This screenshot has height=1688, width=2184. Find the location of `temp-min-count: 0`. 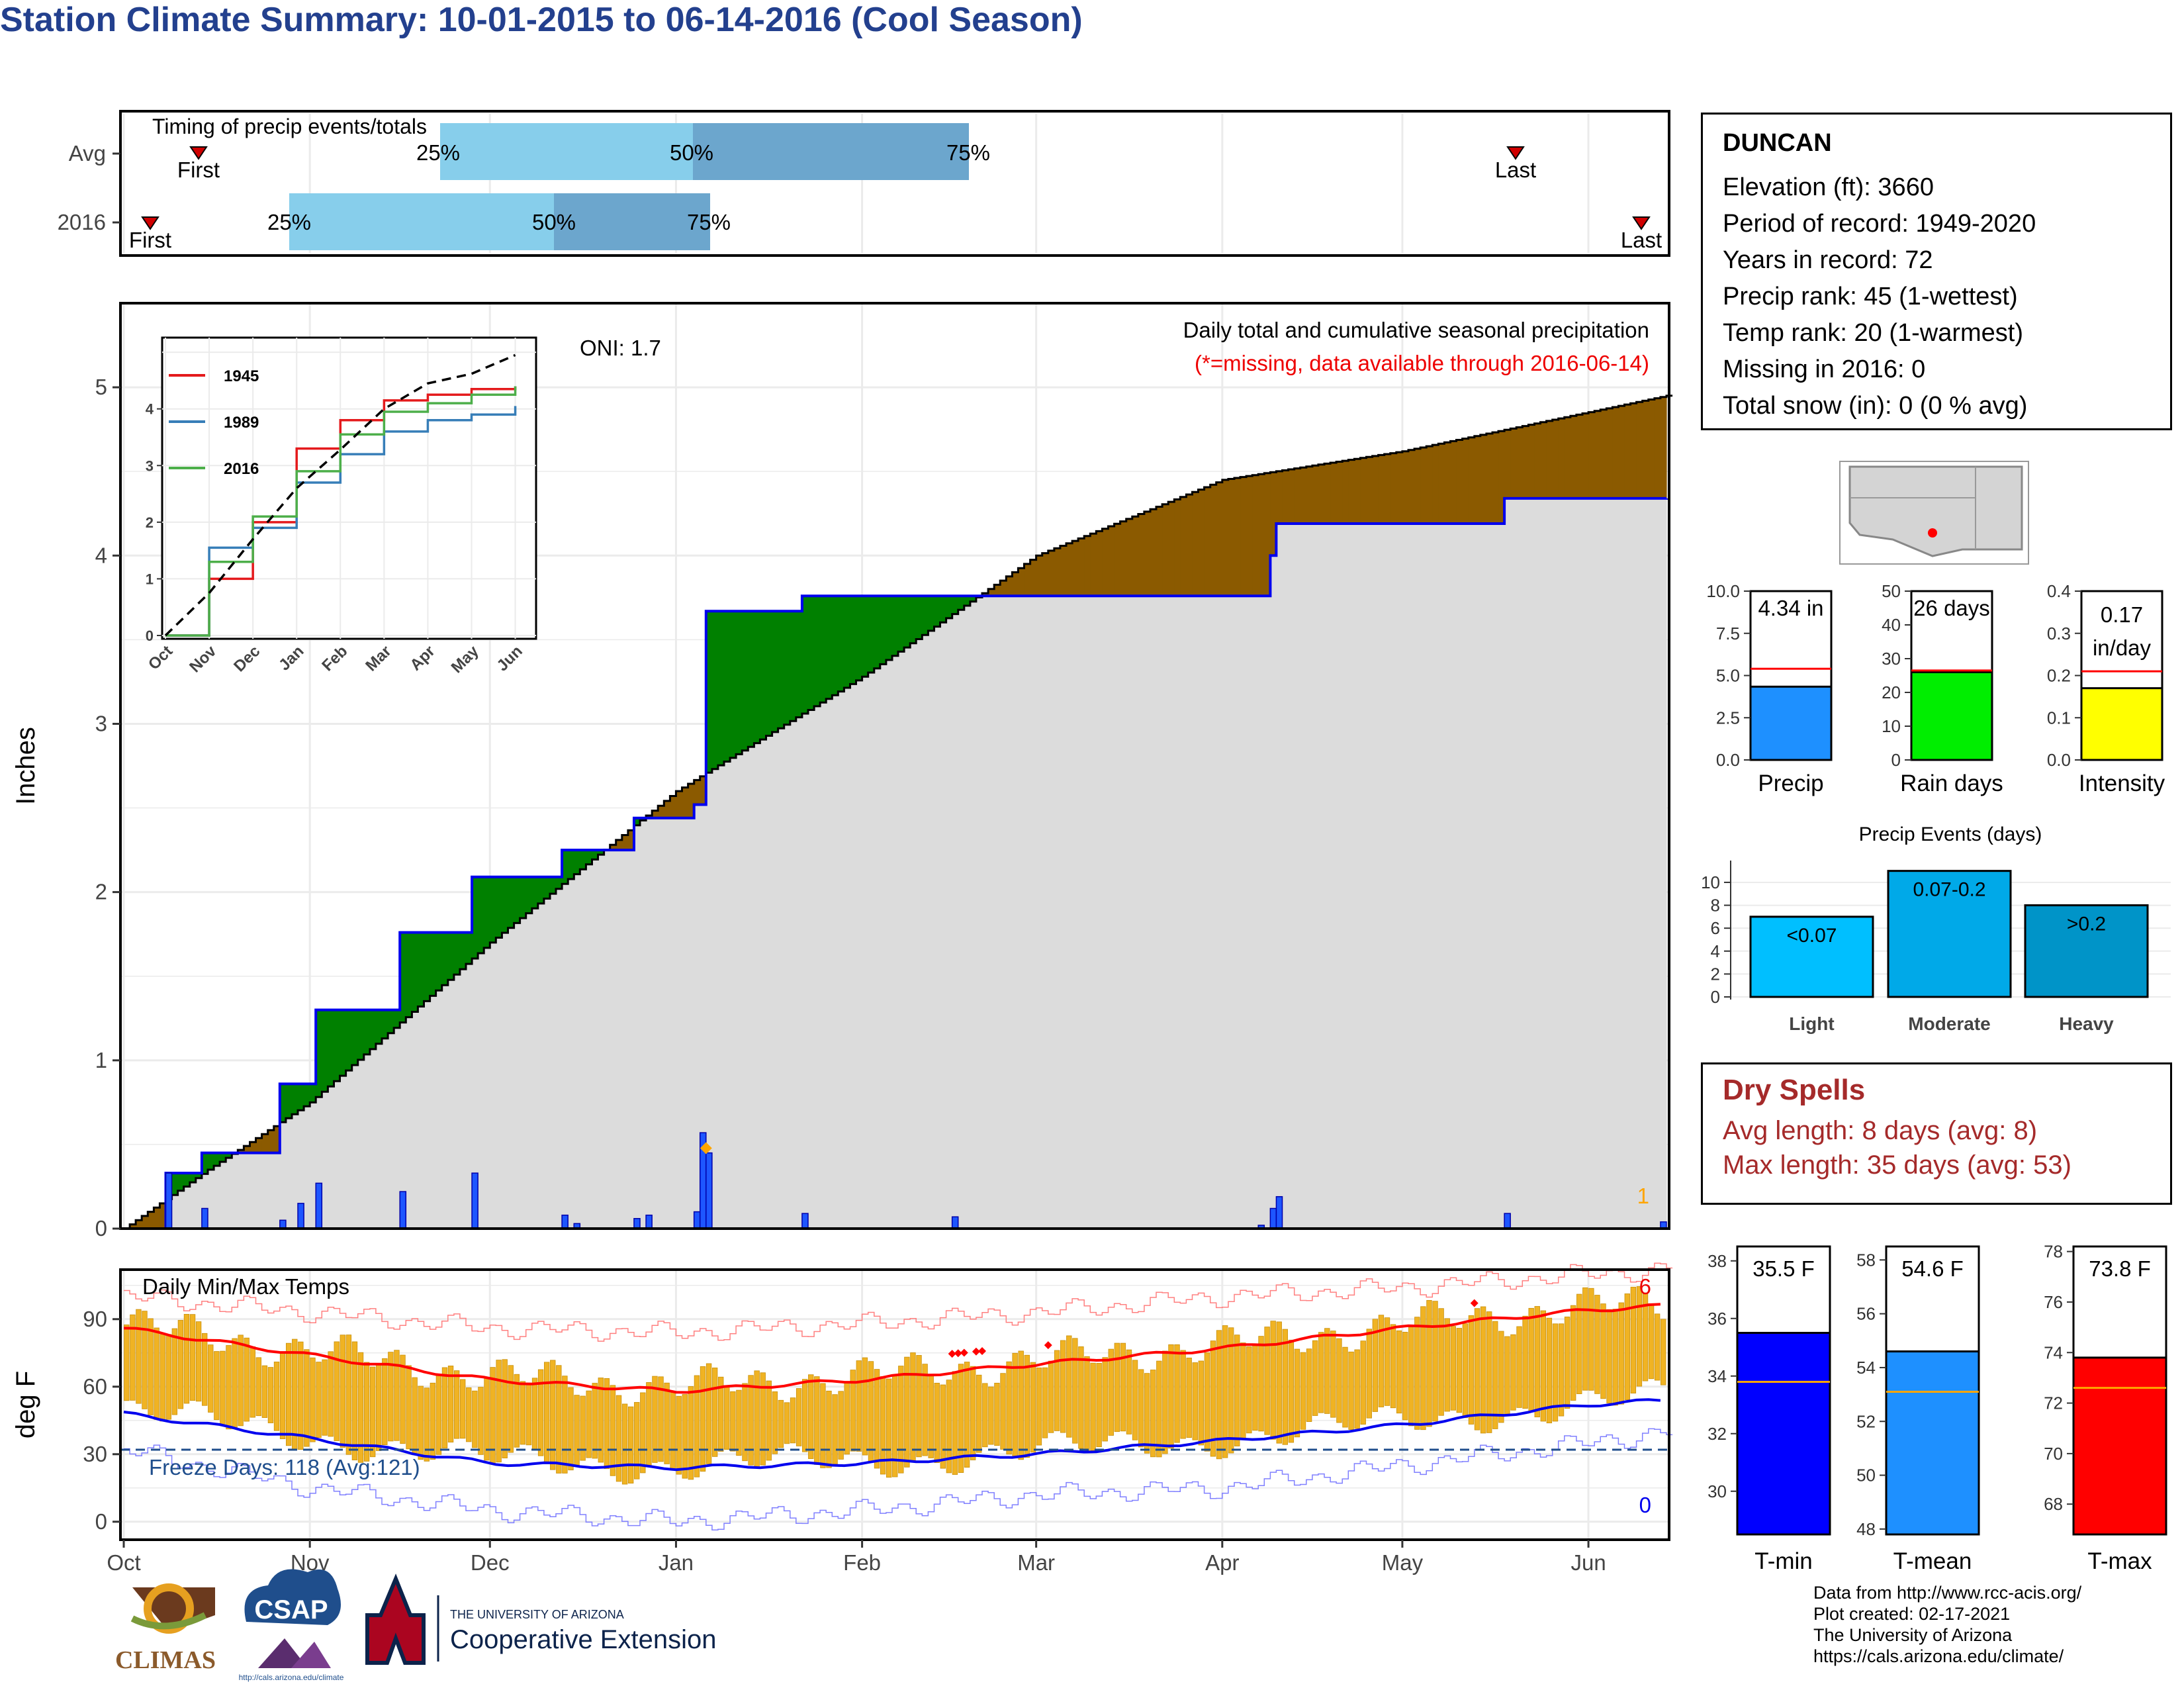

temp-min-count: 0 is located at coordinates (1645, 1505).